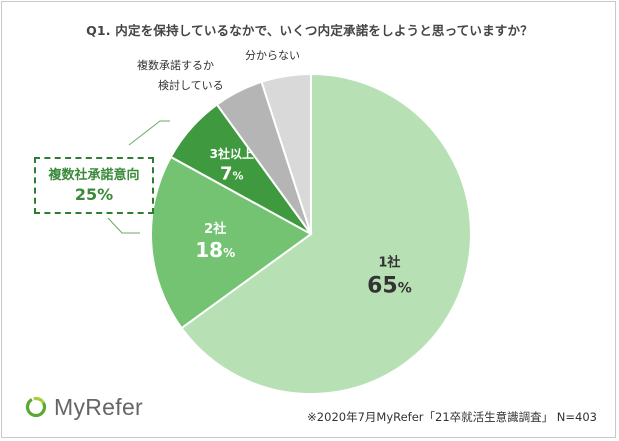  Describe the element at coordinates (94, 194) in the screenshot. I see `callout-value: 25%` at that location.